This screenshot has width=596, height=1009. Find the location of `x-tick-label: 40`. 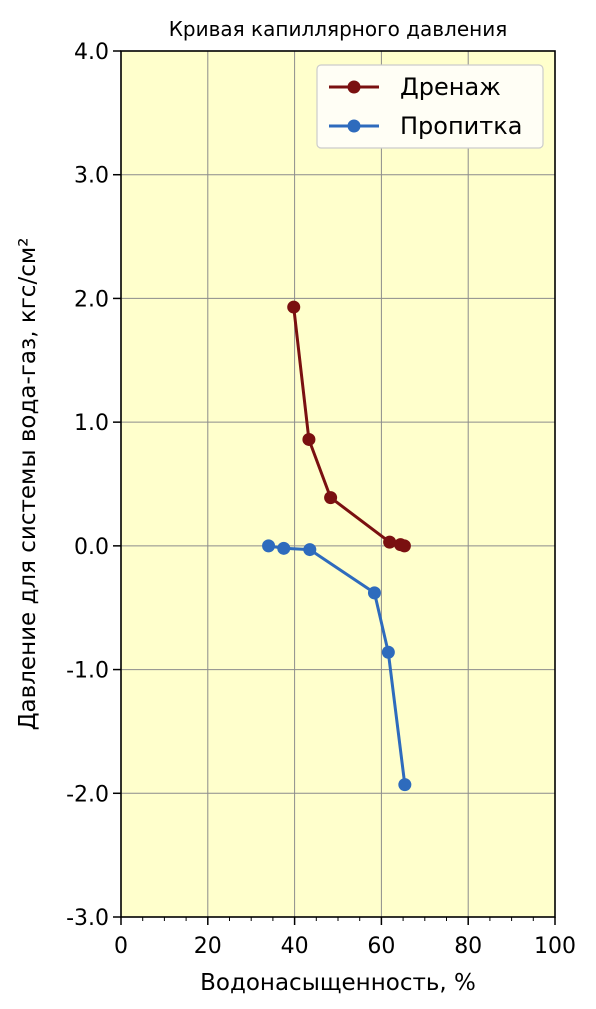

x-tick-label: 40 is located at coordinates (295, 946).